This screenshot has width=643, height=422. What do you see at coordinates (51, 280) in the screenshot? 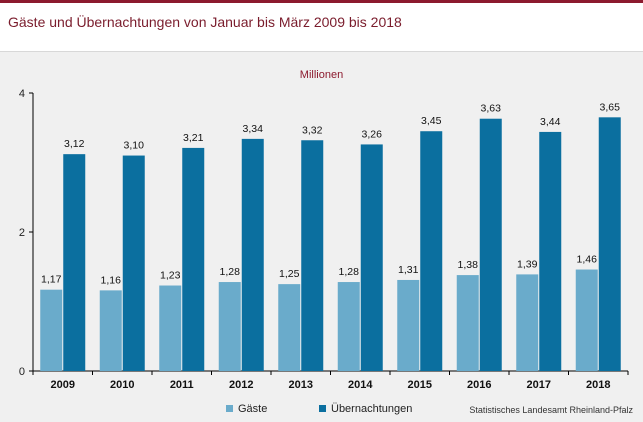
I see `data-label: 1,17` at bounding box center [51, 280].